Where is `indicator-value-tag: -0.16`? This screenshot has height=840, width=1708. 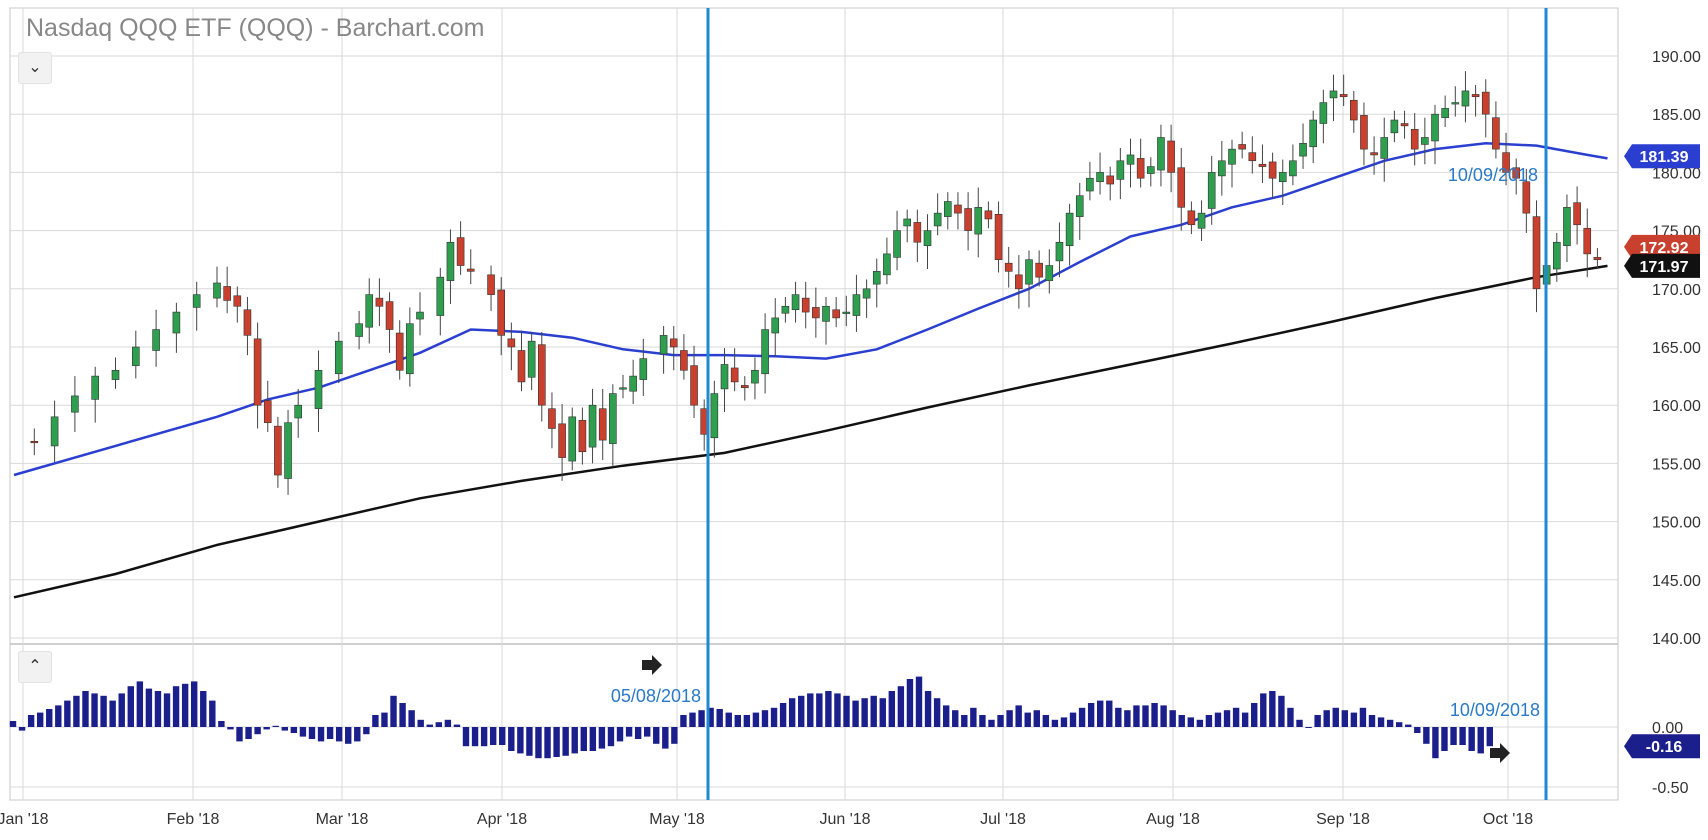
indicator-value-tag: -0.16 is located at coordinates (1664, 747).